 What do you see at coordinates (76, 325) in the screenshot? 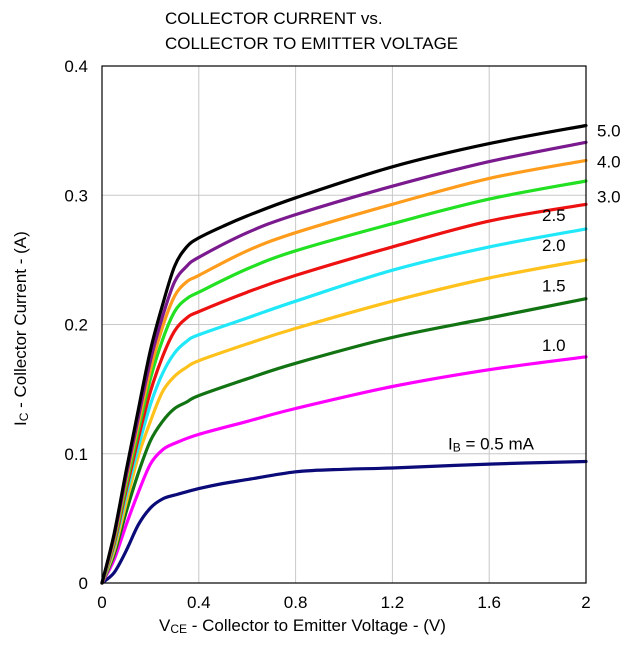
I see `y-tick-label: 0.2` at bounding box center [76, 325].